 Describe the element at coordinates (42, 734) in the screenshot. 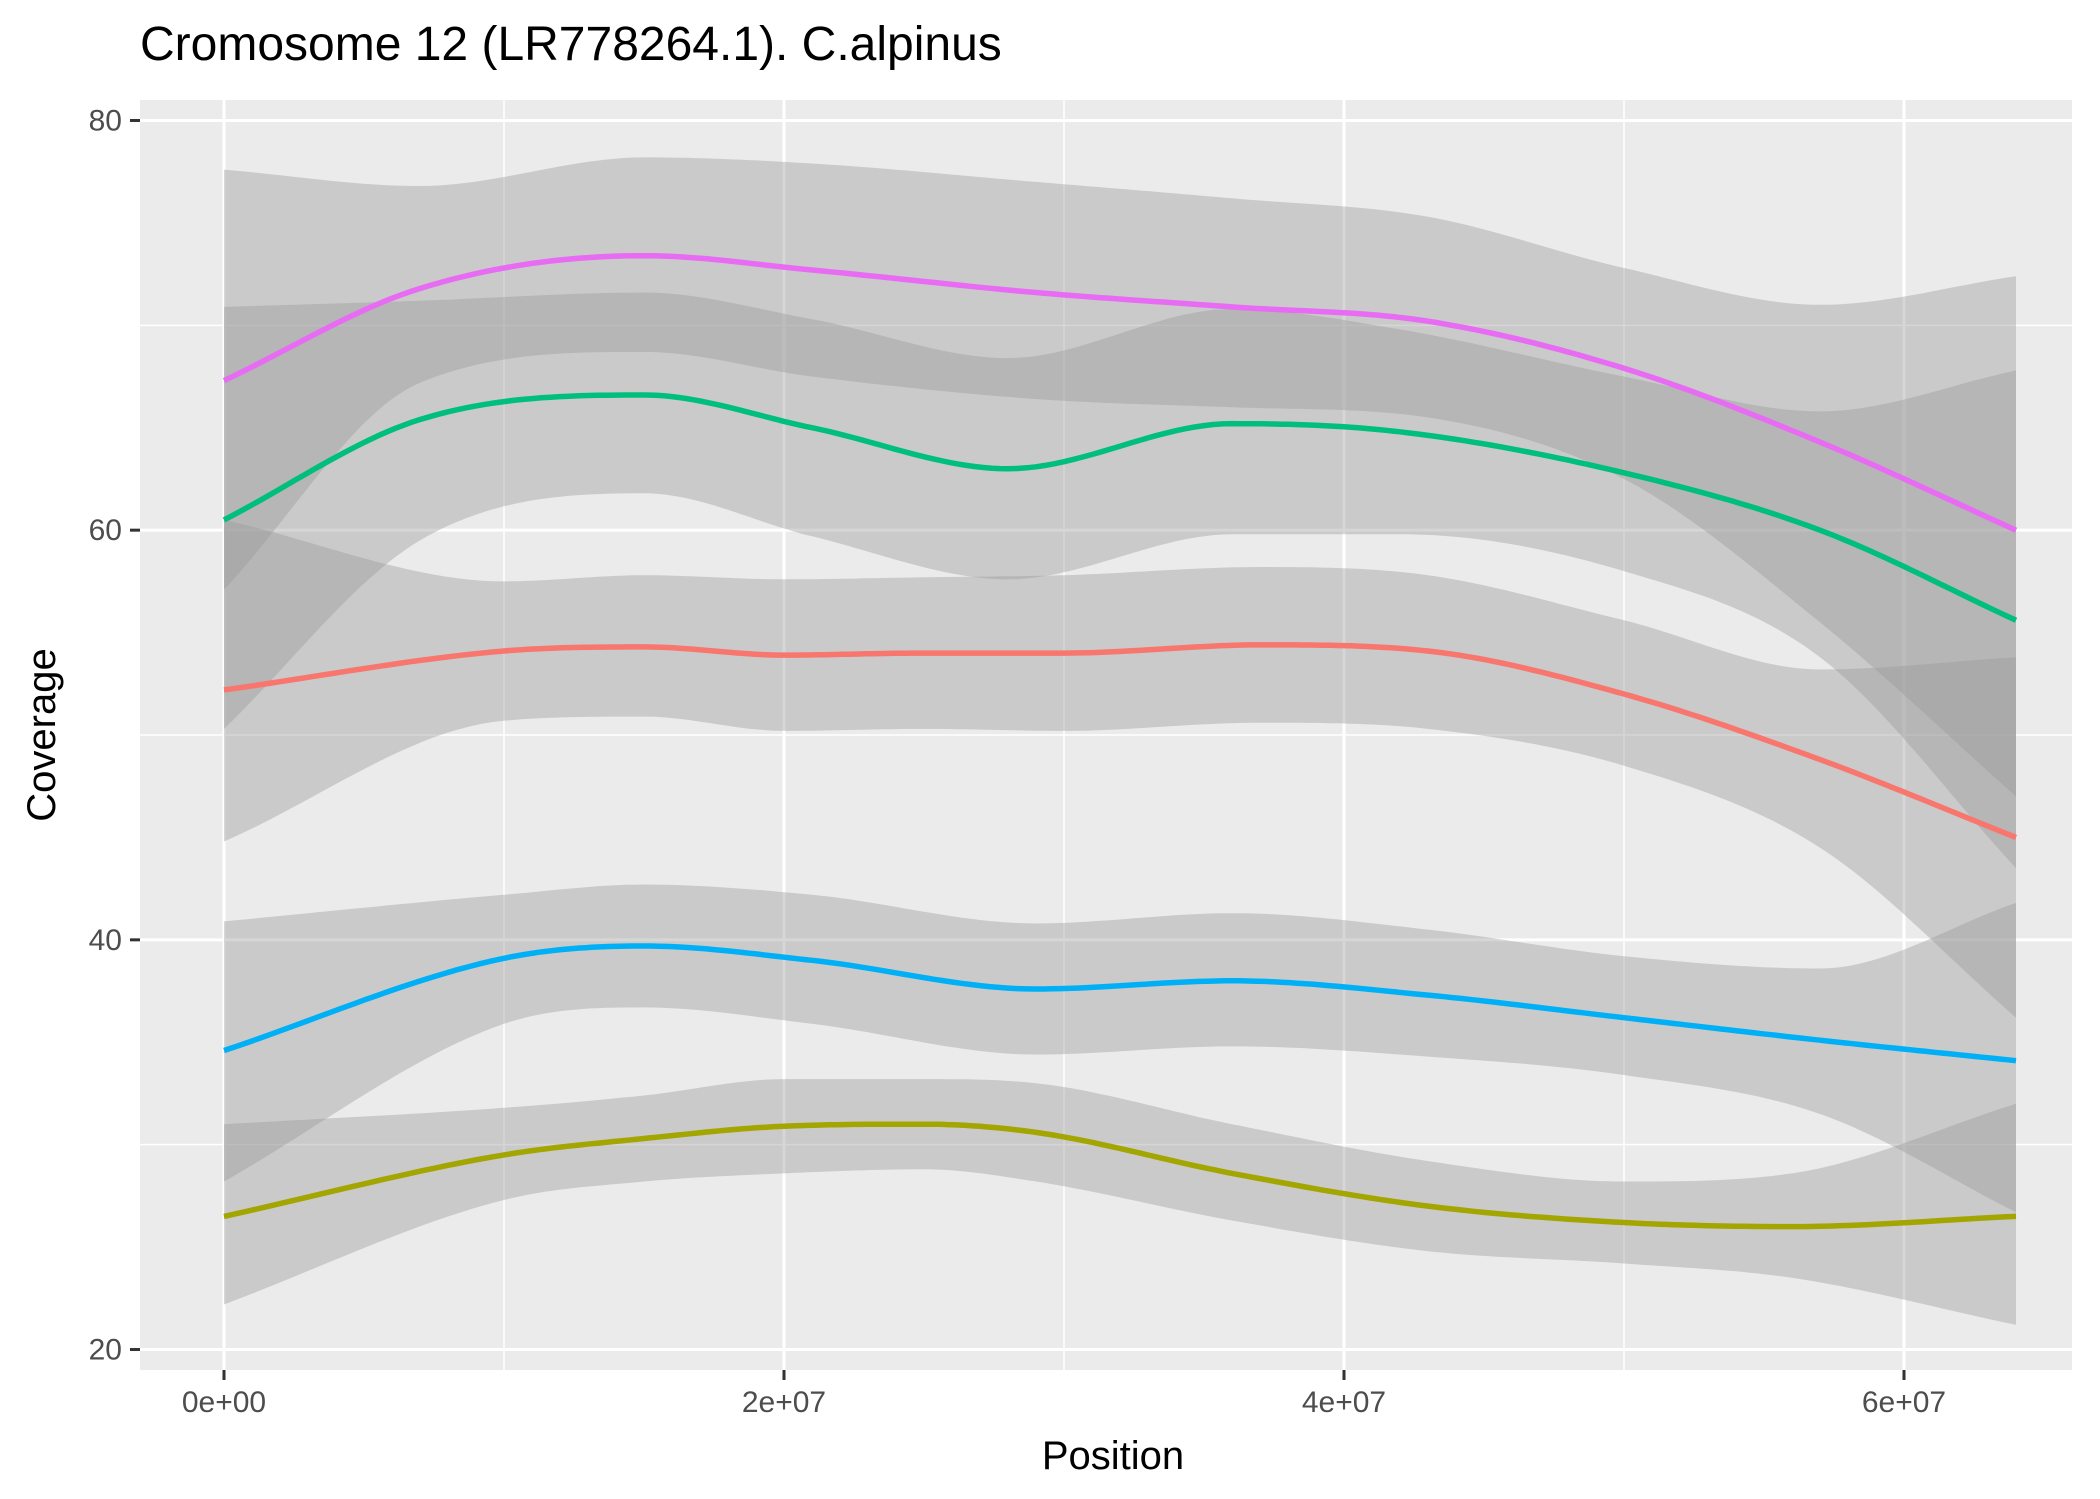

I see `y-axis-label: Coverage` at that location.